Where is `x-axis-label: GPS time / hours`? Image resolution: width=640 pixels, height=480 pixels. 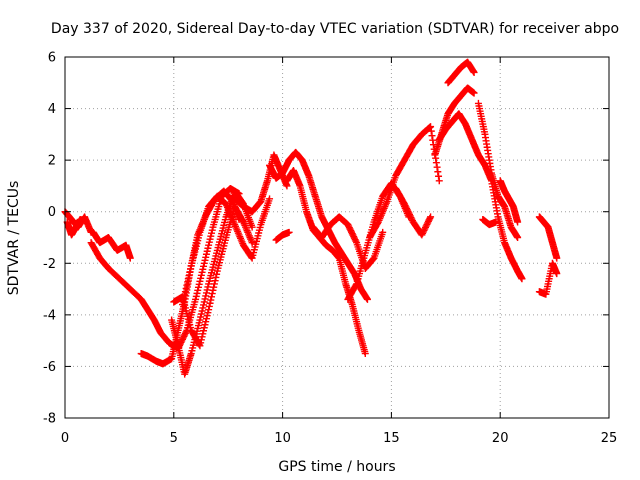
x-axis-label: GPS time / hours is located at coordinates (336, 467).